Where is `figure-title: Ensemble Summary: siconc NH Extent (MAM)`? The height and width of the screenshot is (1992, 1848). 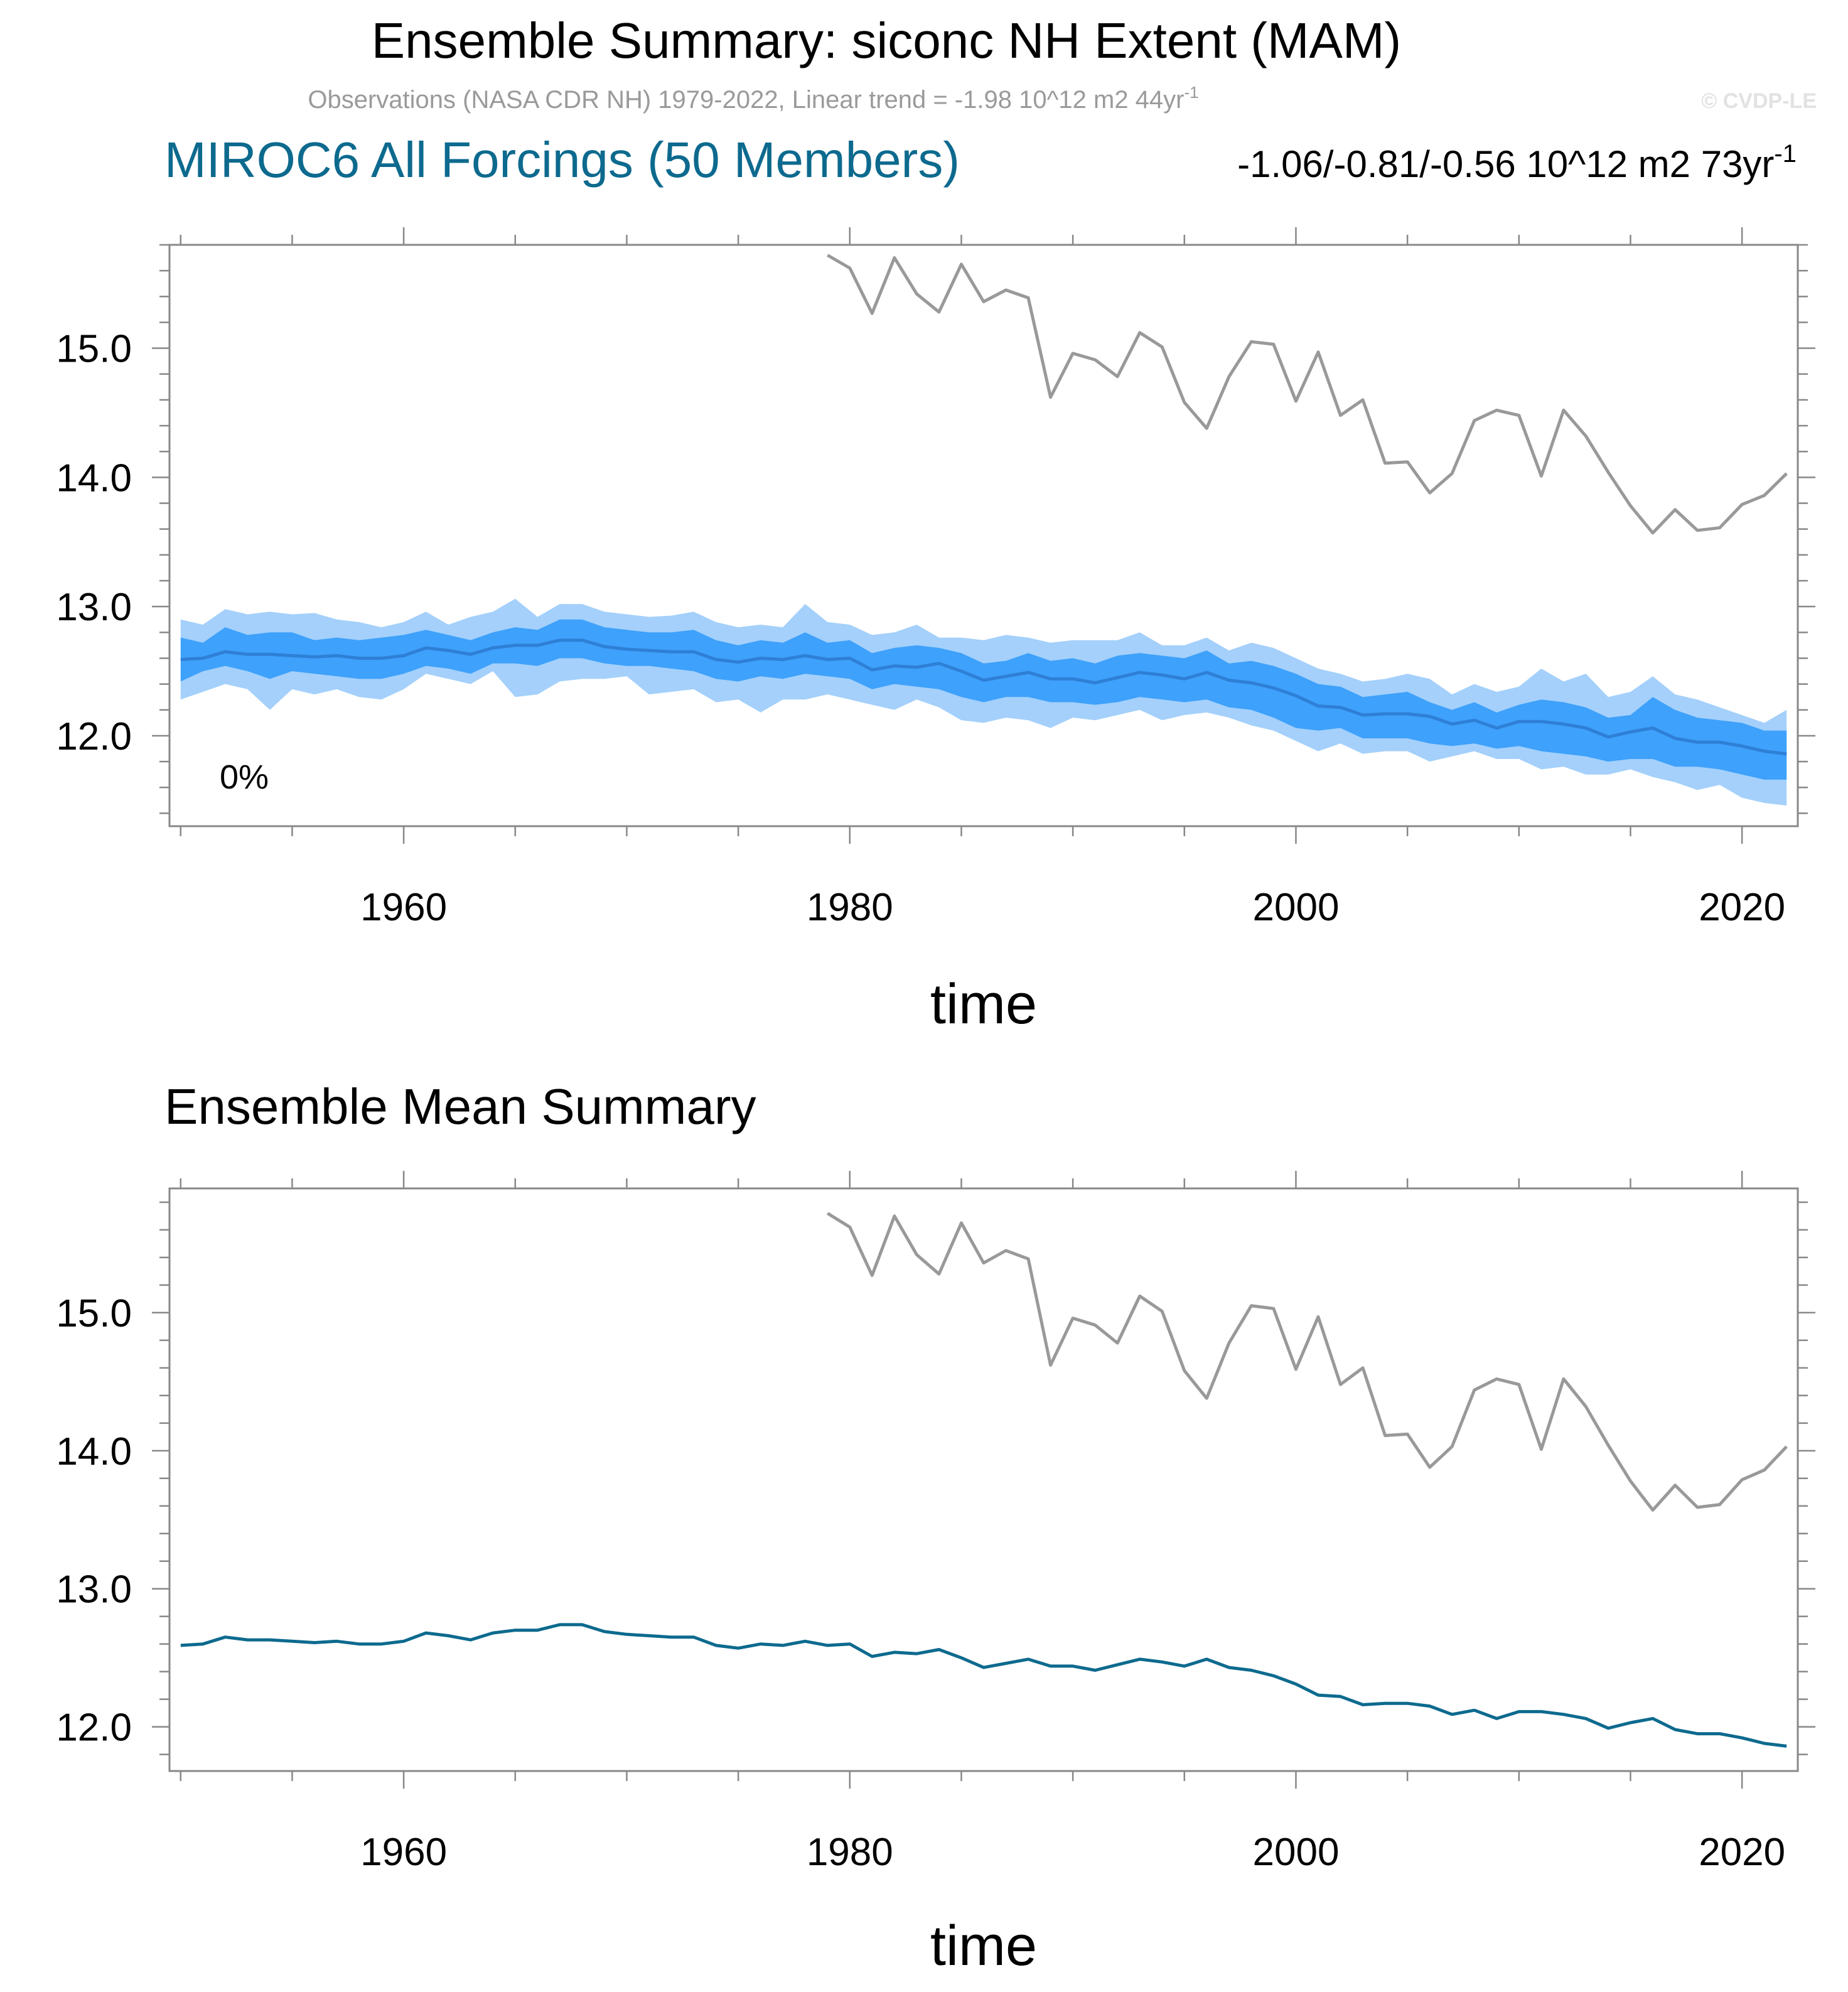
figure-title: Ensemble Summary: siconc NH Extent (MAM) is located at coordinates (886, 40).